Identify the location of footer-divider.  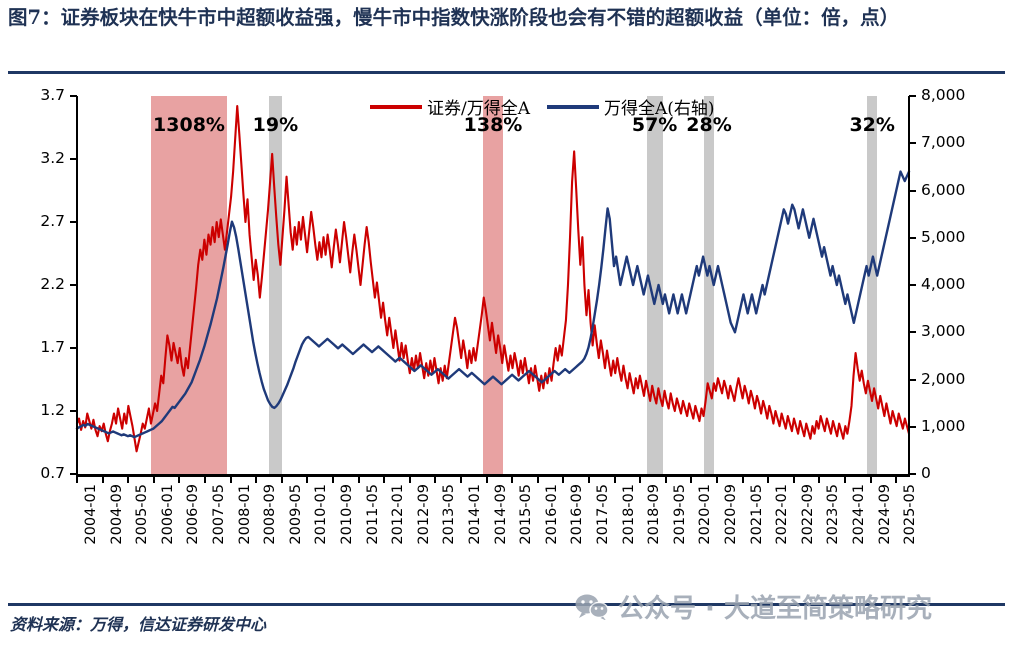
(506, 604).